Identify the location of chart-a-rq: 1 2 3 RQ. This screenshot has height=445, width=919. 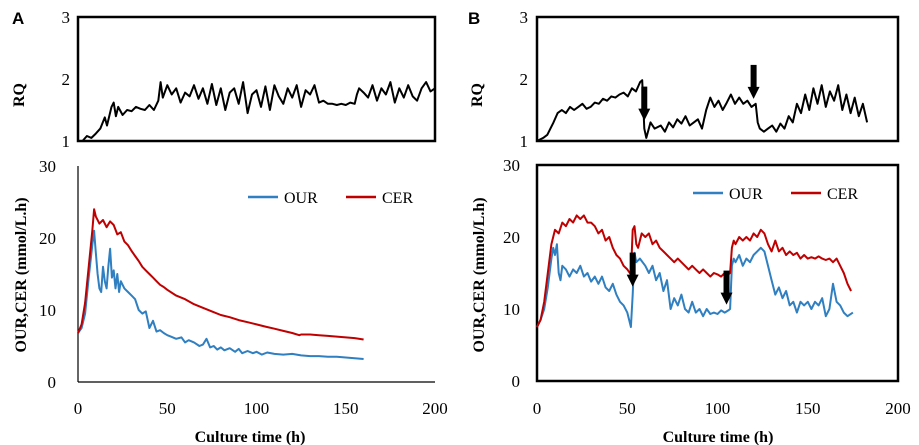
(224, 79).